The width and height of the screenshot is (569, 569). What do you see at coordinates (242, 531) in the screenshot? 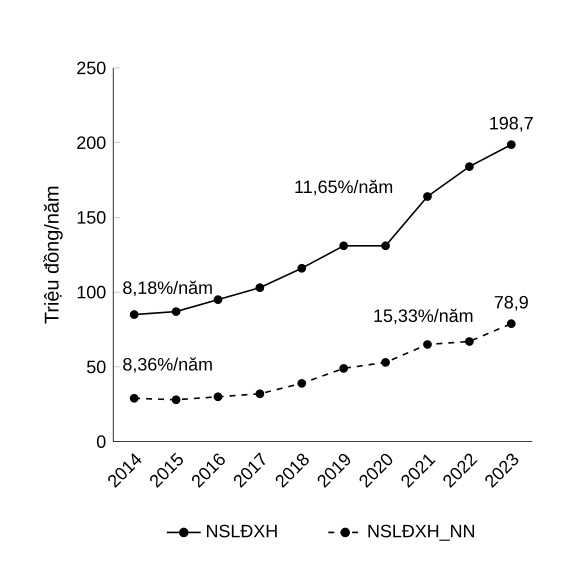
I see `legend-label: NSLĐXH` at bounding box center [242, 531].